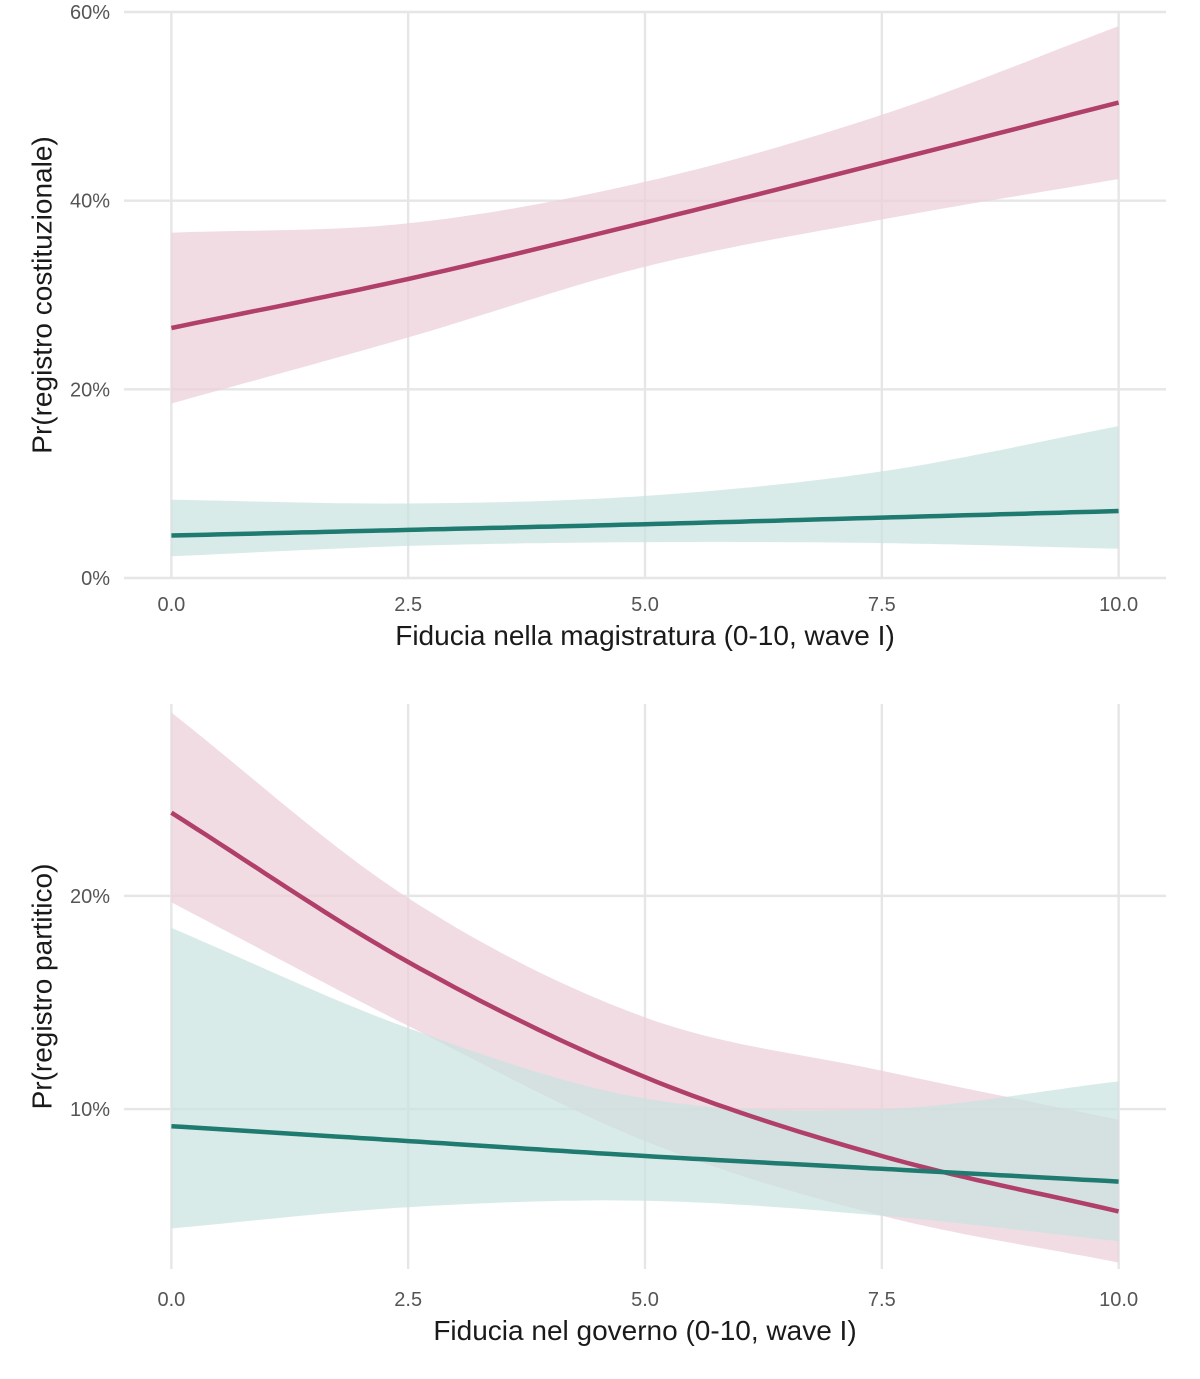 Image resolution: width=1200 pixels, height=1379 pixels. What do you see at coordinates (645, 491) in the screenshot?
I see `confidence-band-teal` at bounding box center [645, 491].